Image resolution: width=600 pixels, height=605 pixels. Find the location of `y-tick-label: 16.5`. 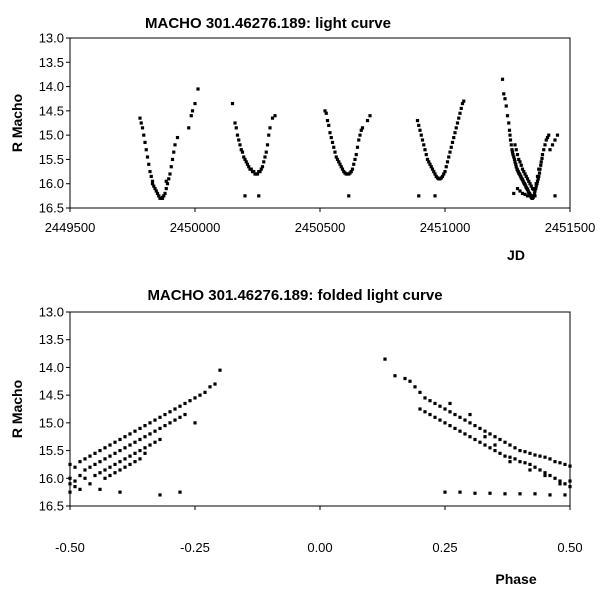

y-tick-label: 16.5 is located at coordinates (51, 506).